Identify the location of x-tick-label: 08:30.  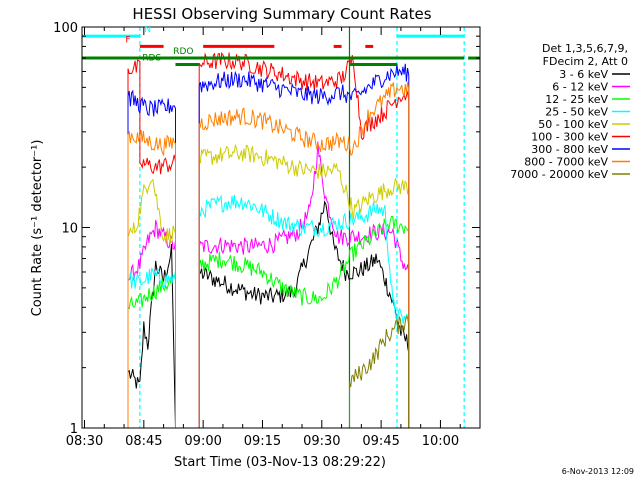
(84, 441).